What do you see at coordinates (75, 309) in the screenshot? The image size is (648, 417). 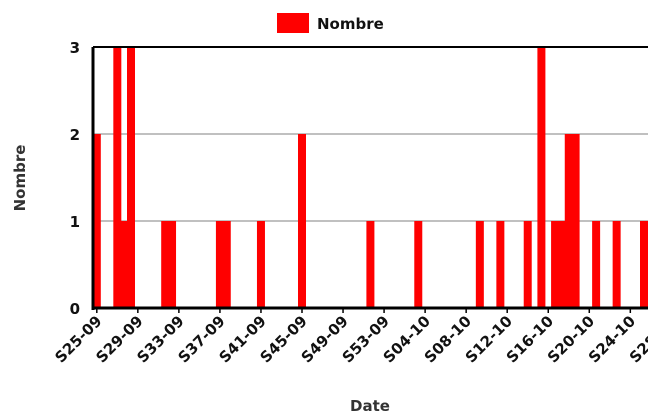 I see `y-tick-label: 0` at bounding box center [75, 309].